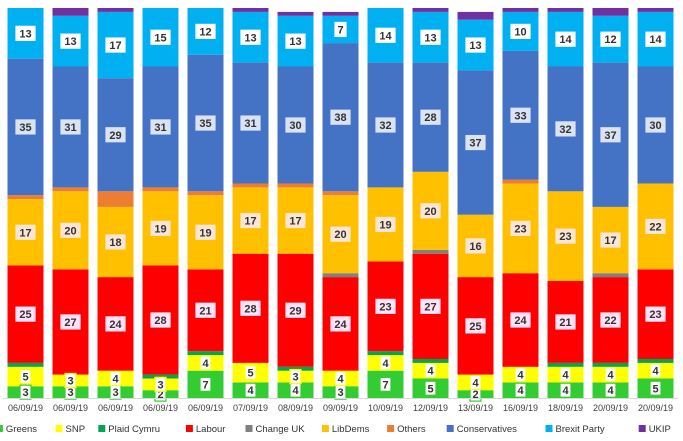 The width and height of the screenshot is (683, 441). Describe the element at coordinates (565, 408) in the screenshot. I see `x-tick-label: 18/09/19` at that location.